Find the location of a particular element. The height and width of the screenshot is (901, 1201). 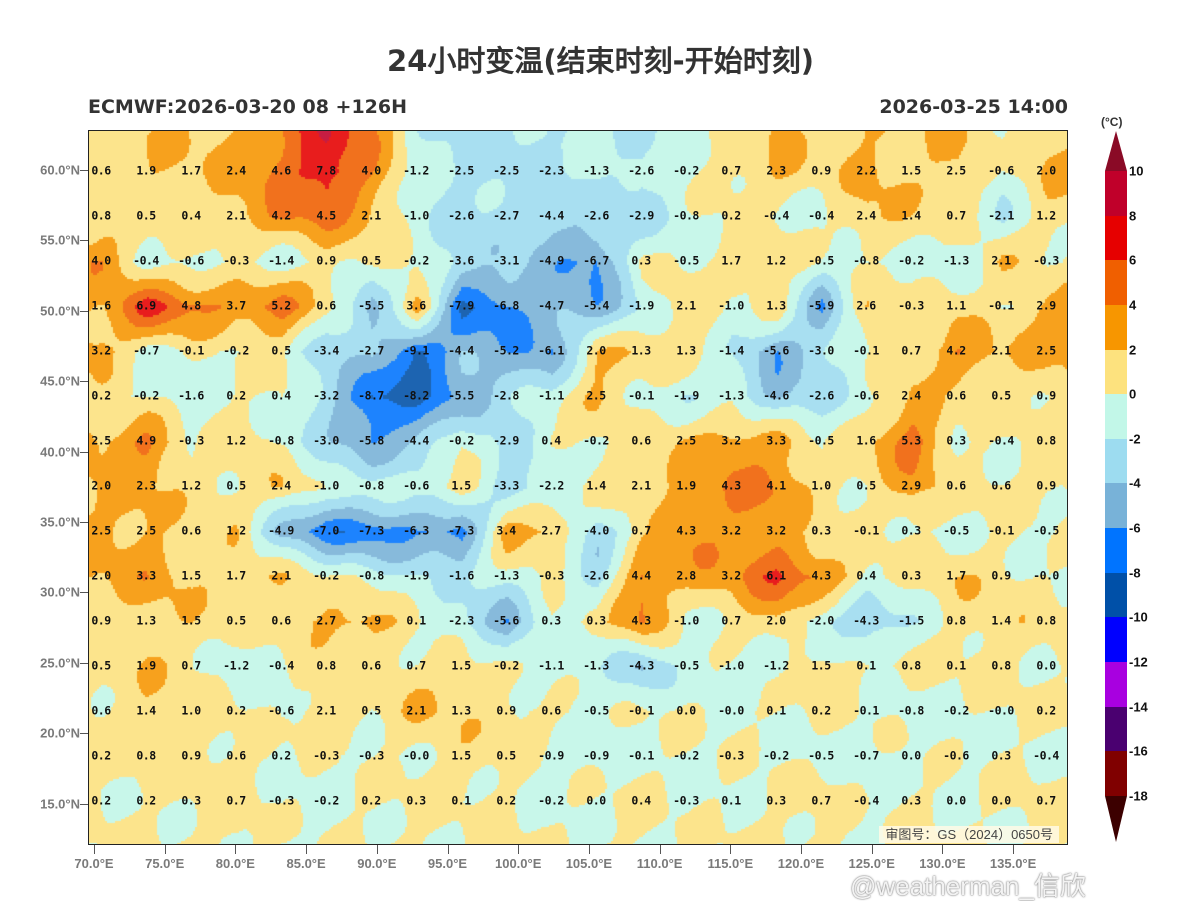

grid-value: -9.1 is located at coordinates (416, 350).